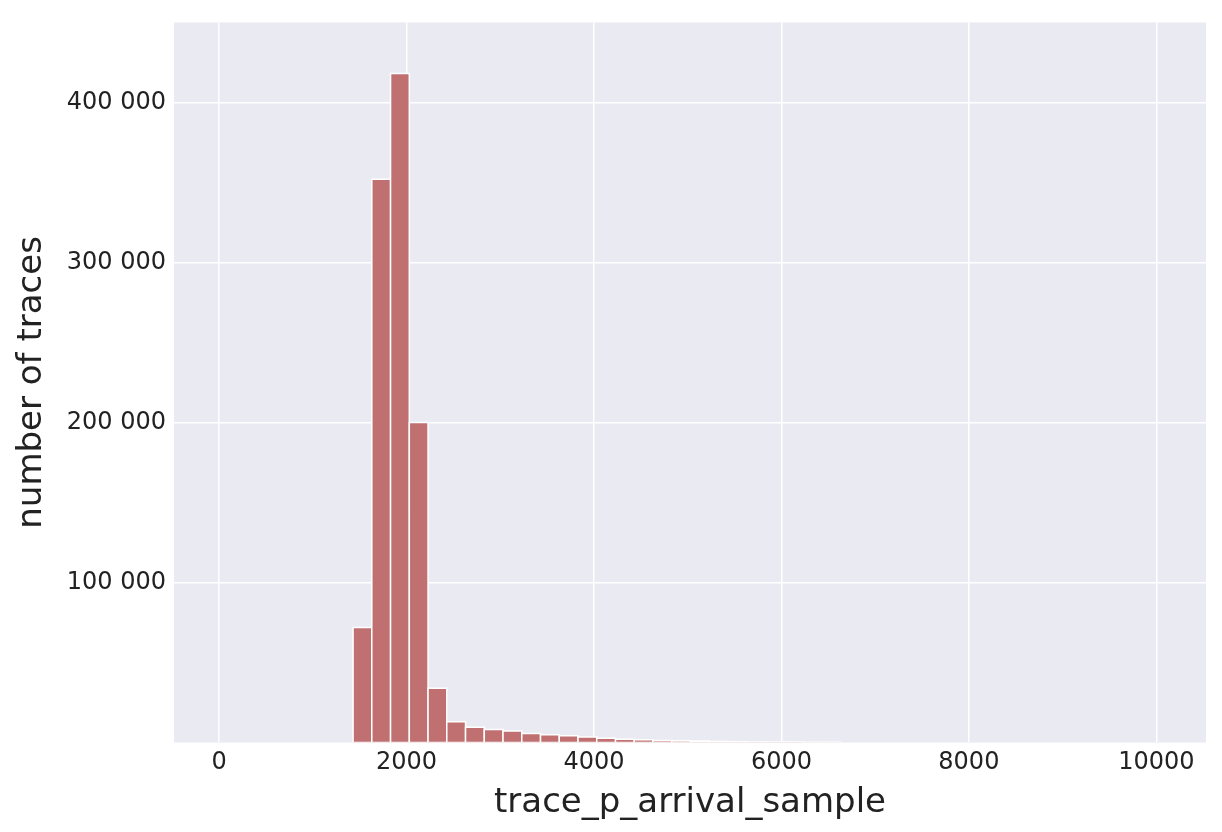 This screenshot has width=1222, height=832. What do you see at coordinates (406, 761) in the screenshot?
I see `x-tick-label: 2000` at bounding box center [406, 761].